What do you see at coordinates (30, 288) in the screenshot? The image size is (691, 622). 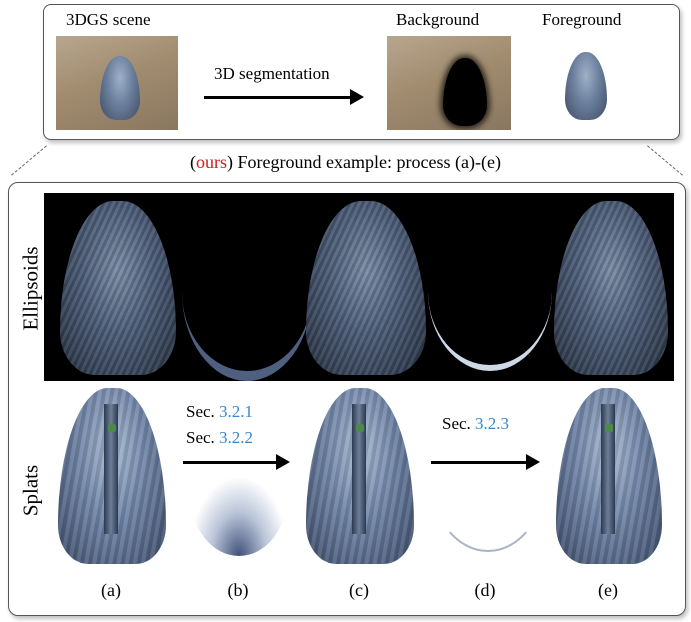 I see `row-label-ellipsoids: Ellipsoids` at bounding box center [30, 288].